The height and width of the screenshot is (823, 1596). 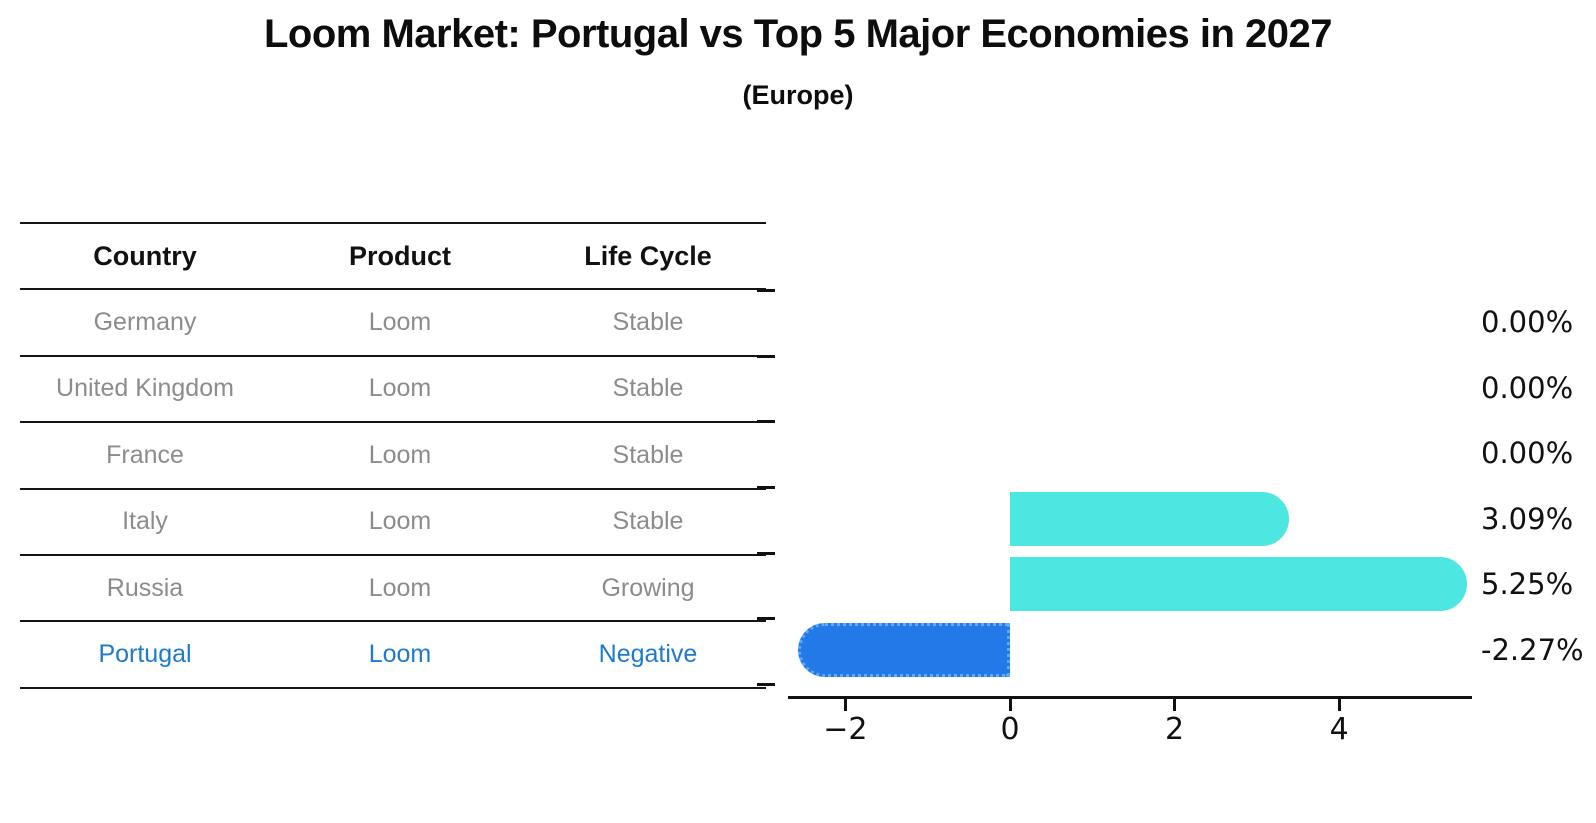 I want to click on table-row: United Kingdom Loom Stable, so click(x=393, y=390).